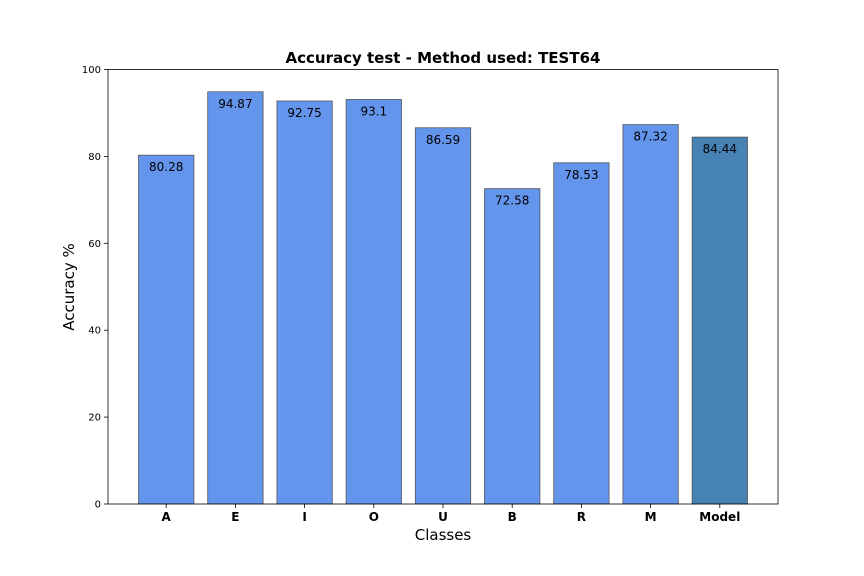 The width and height of the screenshot is (864, 576). Describe the element at coordinates (167, 517) in the screenshot. I see `x-tick-label-a: A` at that location.